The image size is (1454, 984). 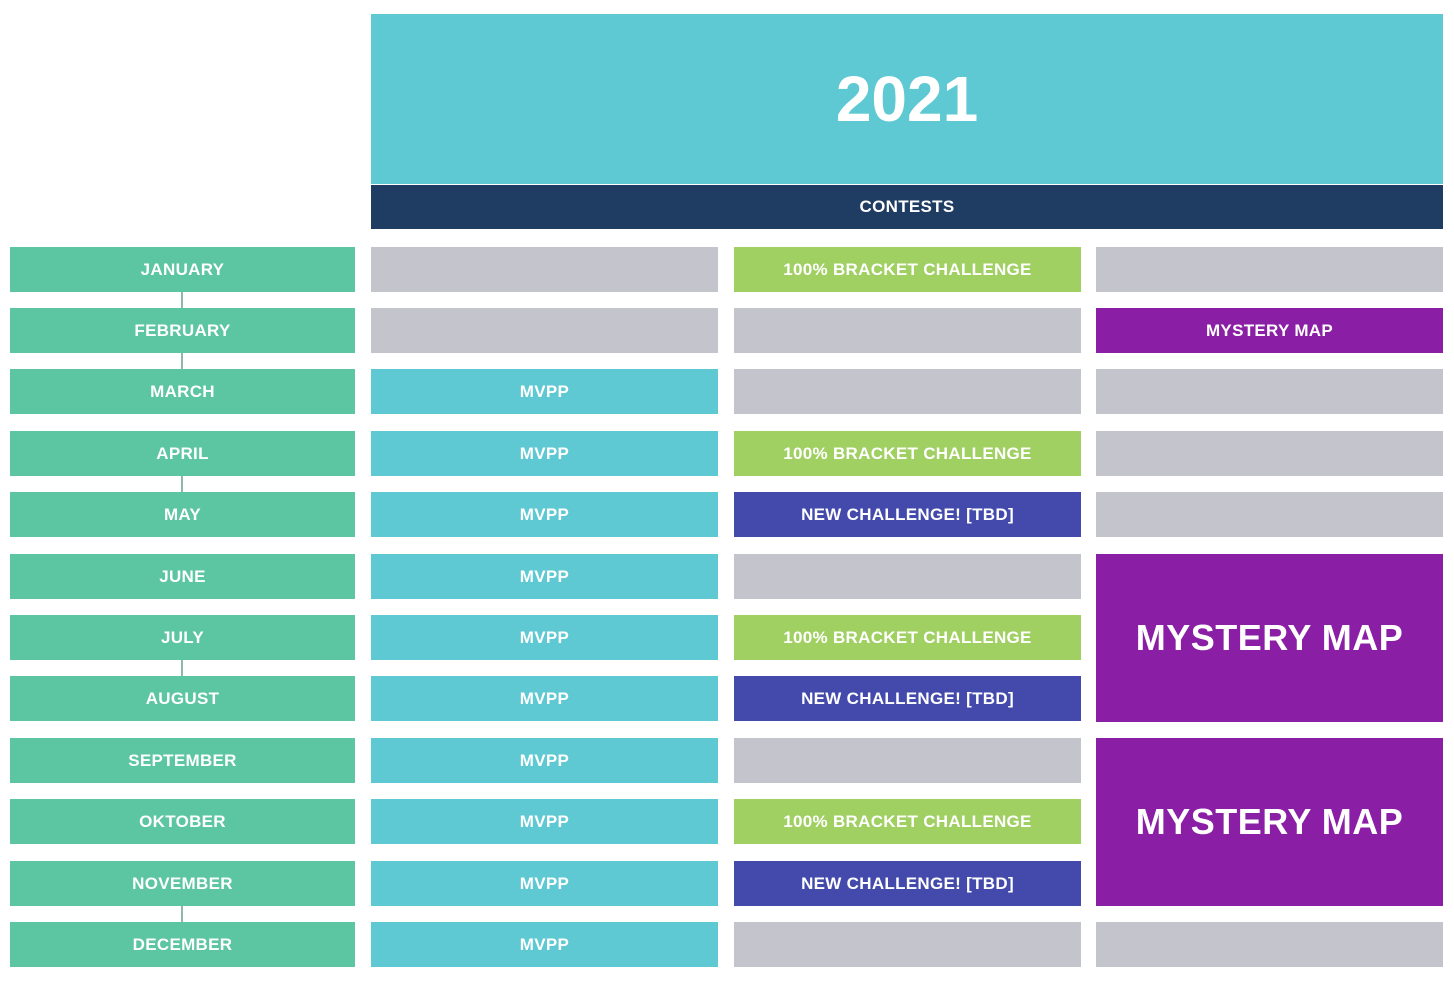 What do you see at coordinates (1269, 330) in the screenshot?
I see `mystery-map: MYSTERY MAP` at bounding box center [1269, 330].